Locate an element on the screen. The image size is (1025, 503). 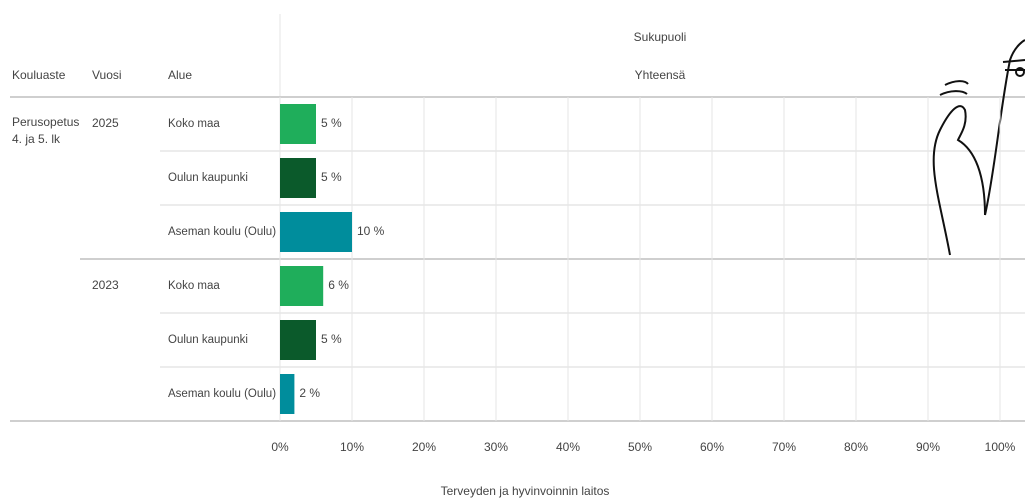
value-label: 2 % is located at coordinates (309, 393).